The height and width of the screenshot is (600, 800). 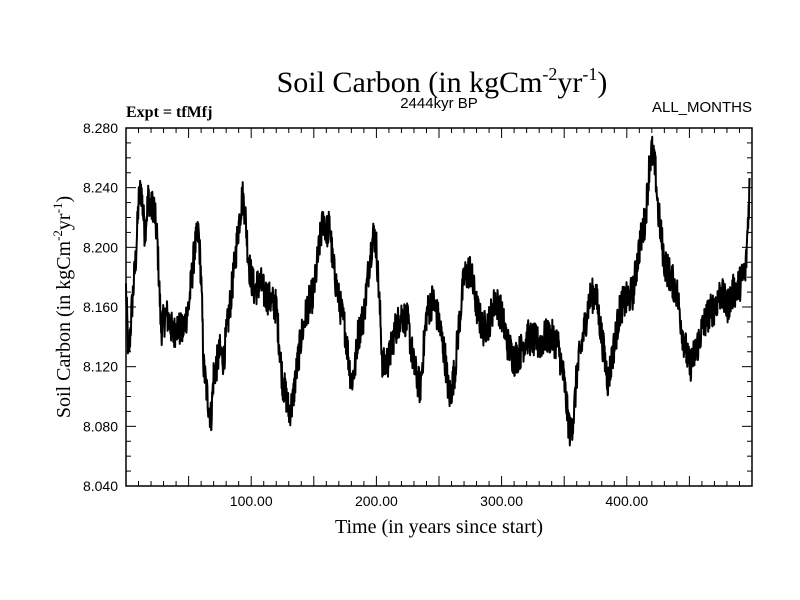 What do you see at coordinates (626, 501) in the screenshot?
I see `x-tick-label: 400.00` at bounding box center [626, 501].